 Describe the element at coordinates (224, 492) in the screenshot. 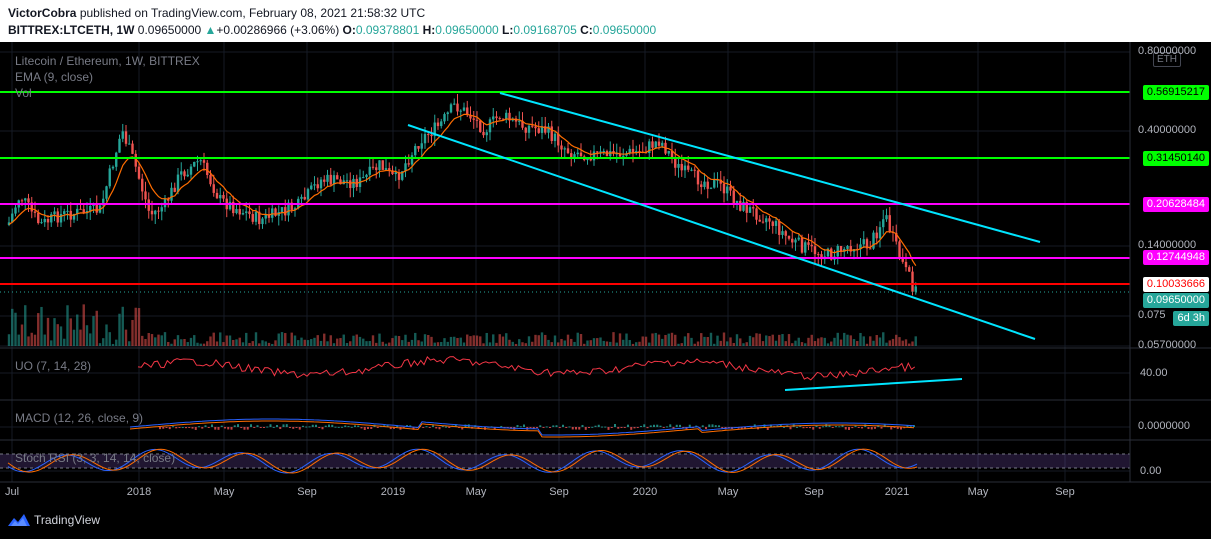

I see `time-axis-label: May` at that location.